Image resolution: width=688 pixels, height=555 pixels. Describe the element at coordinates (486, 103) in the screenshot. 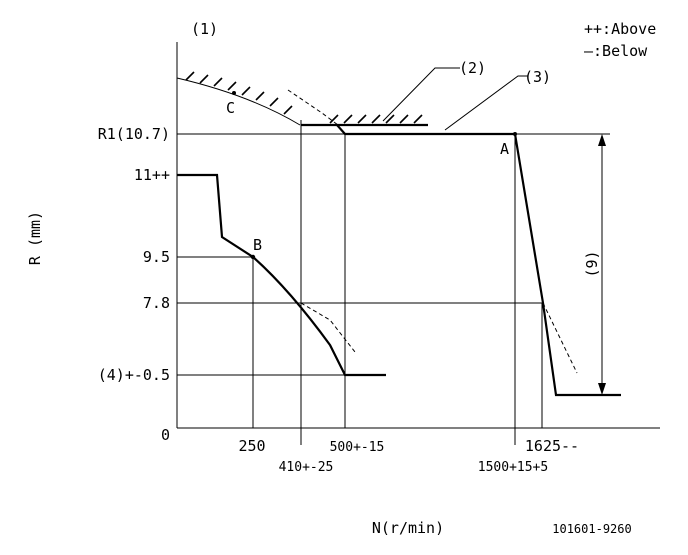

I see `leader-ref3` at that location.